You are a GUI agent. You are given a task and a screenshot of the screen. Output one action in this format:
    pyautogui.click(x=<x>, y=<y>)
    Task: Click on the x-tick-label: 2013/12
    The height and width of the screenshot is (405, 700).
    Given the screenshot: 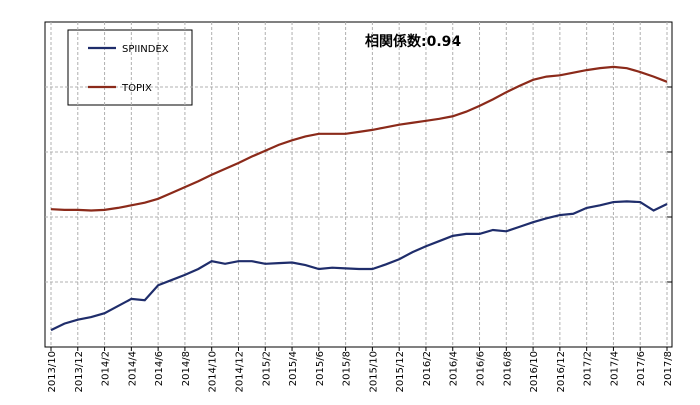 What is the action you would take?
    pyautogui.click(x=79, y=372)
    